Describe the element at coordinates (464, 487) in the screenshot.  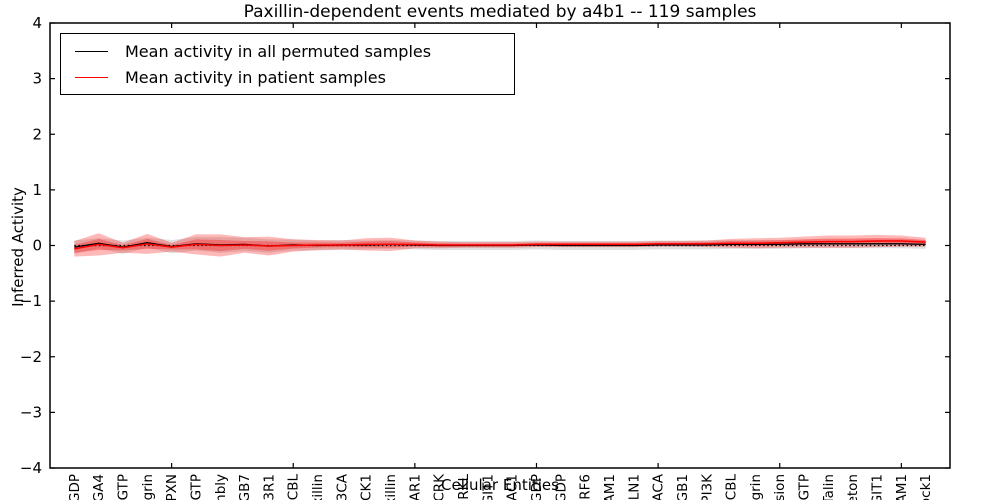
I see `entity-label: CRKL` at that location.